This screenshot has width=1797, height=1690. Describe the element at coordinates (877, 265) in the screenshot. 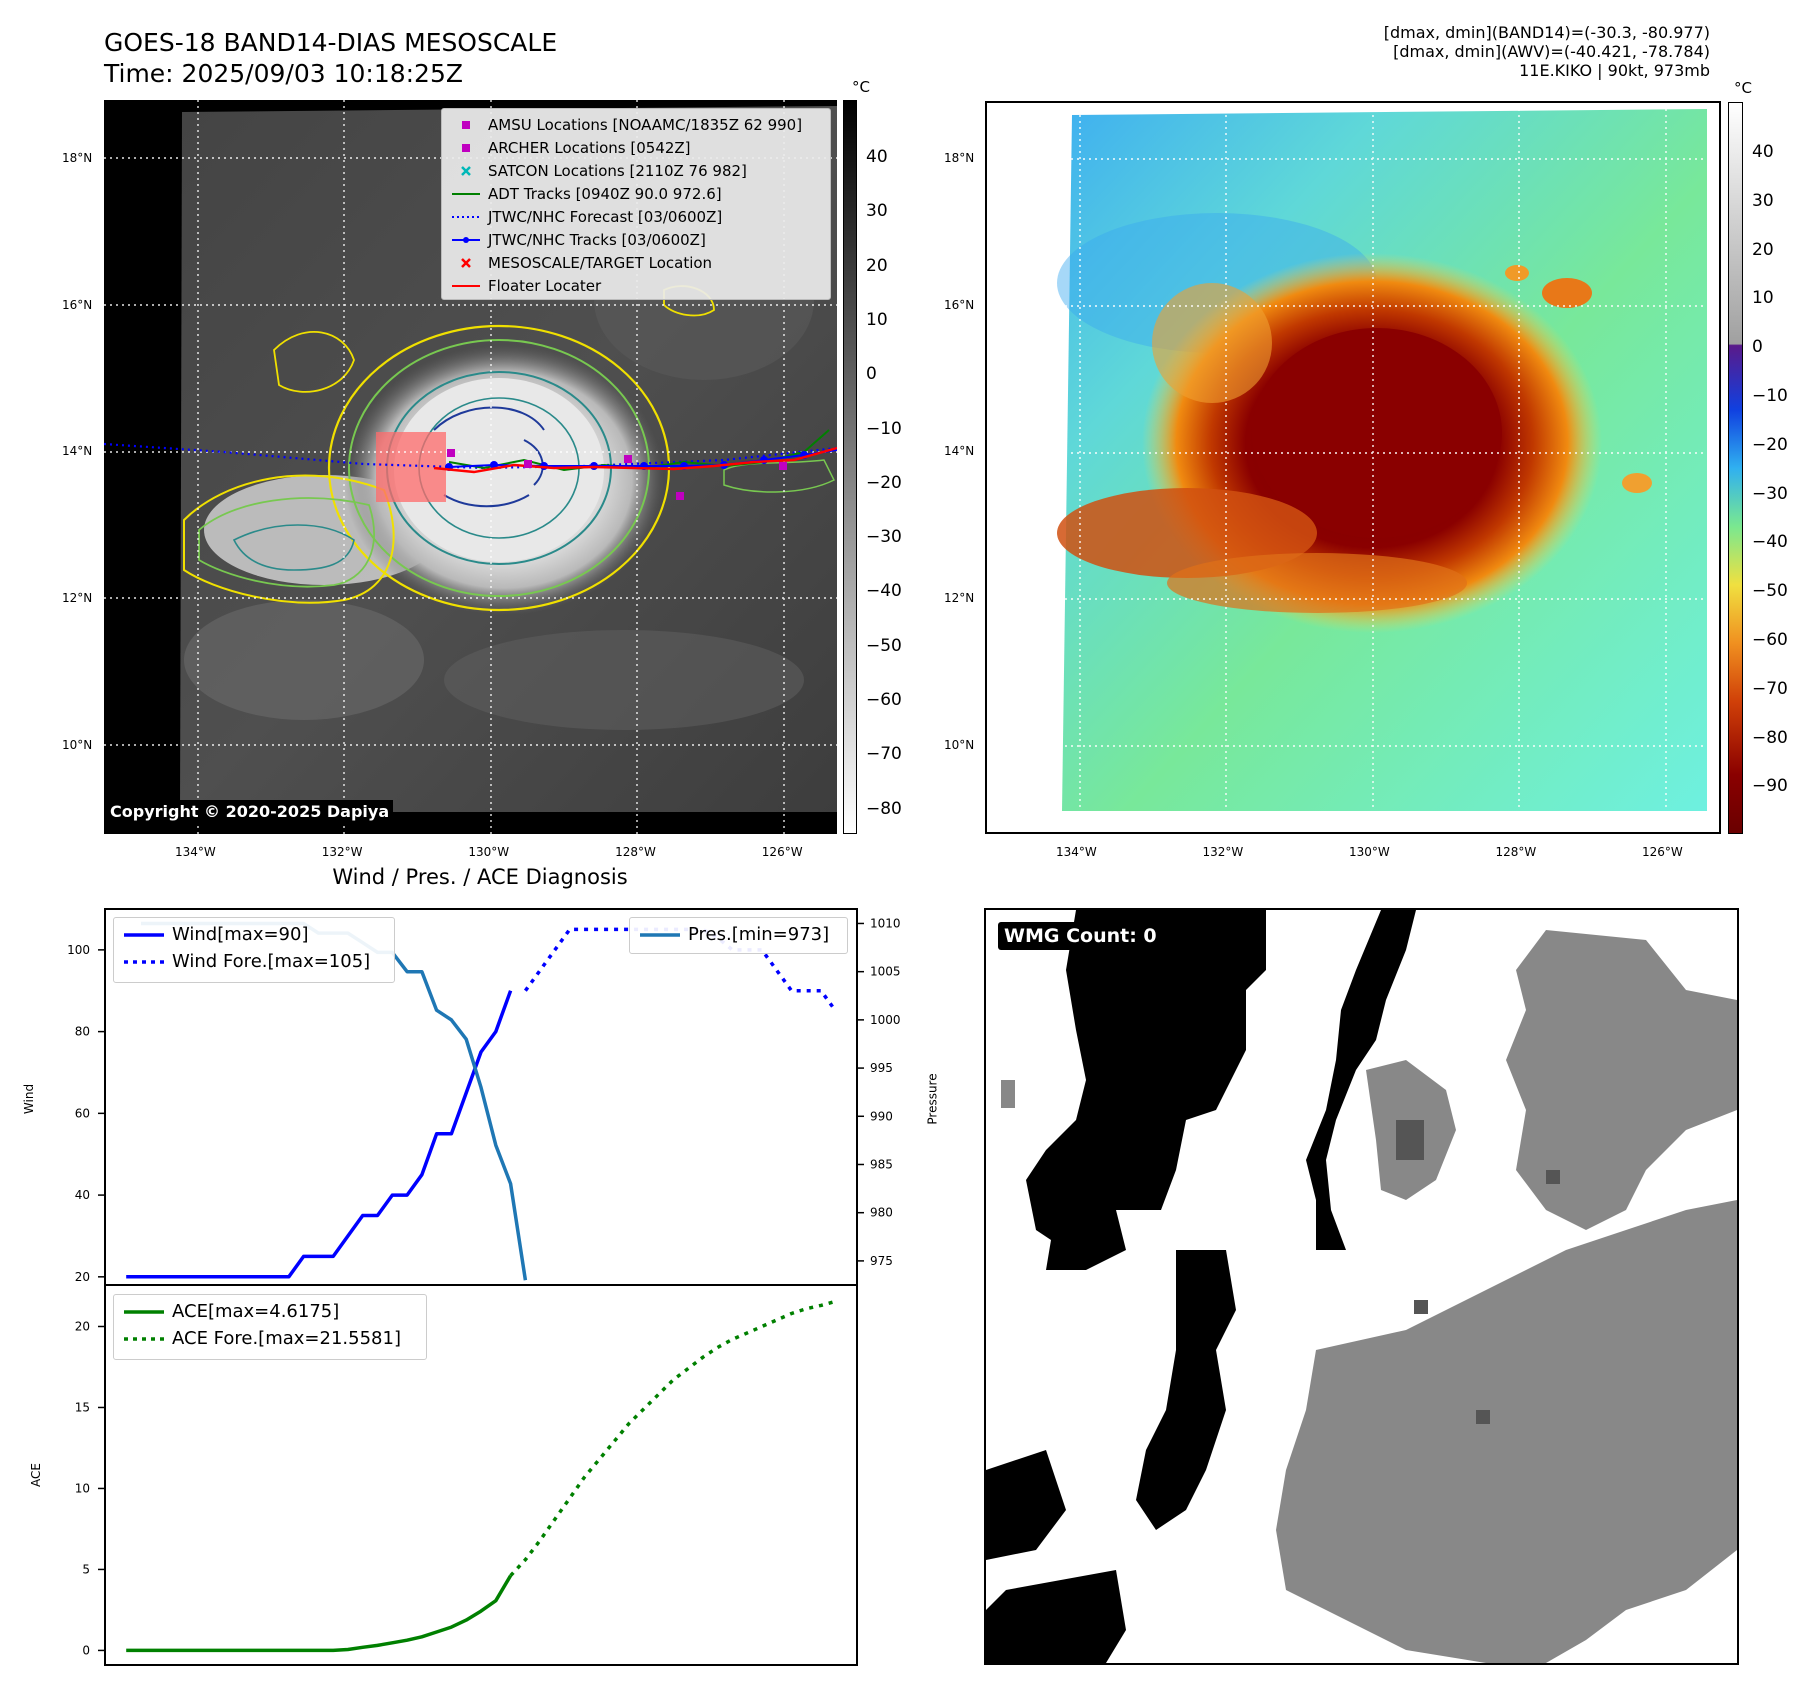

I see `colorbar-tick-label: 20` at that location.